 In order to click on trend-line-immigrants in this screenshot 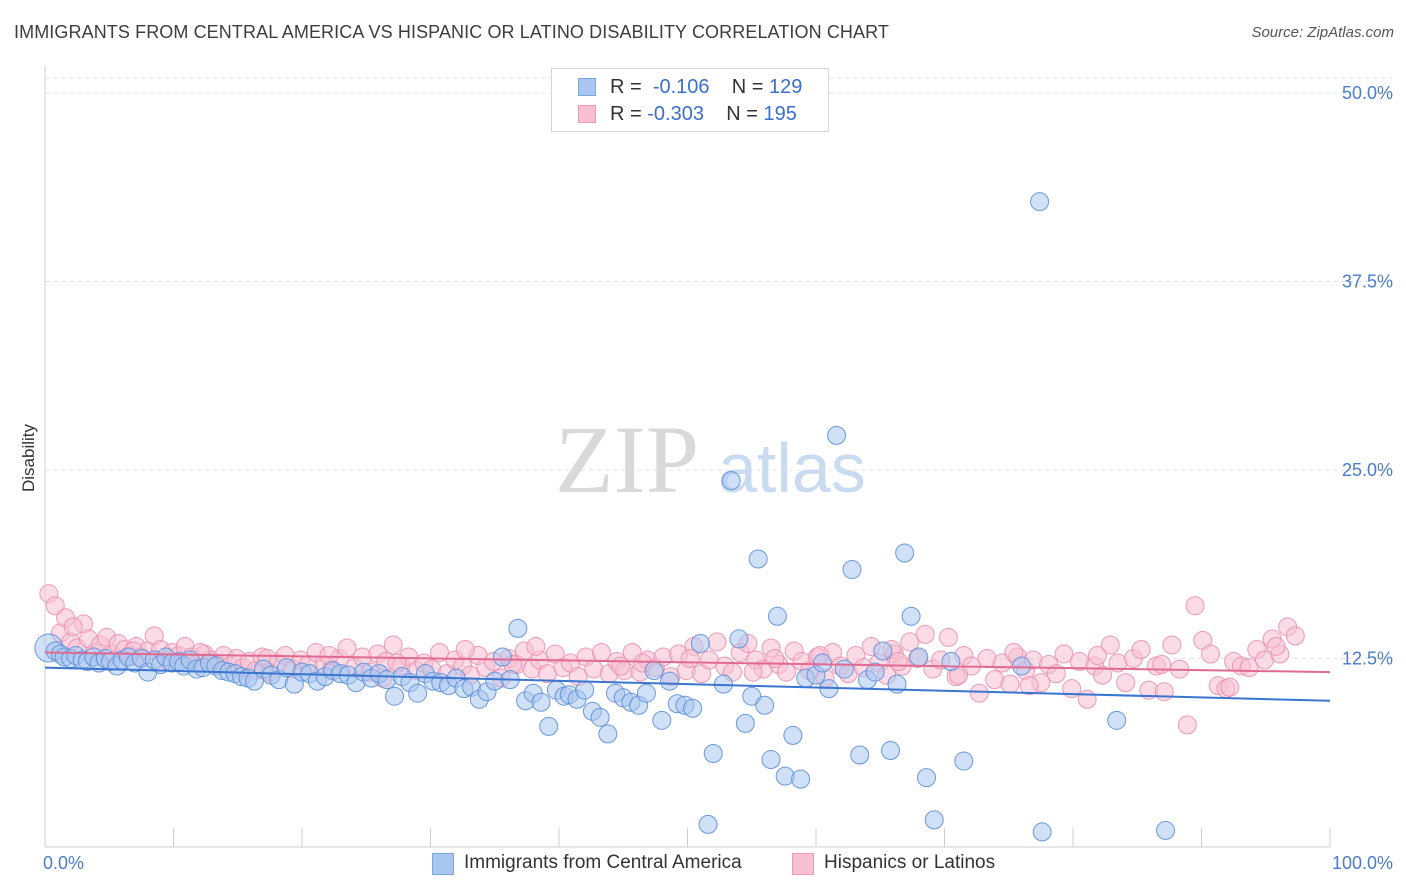, I will do `click(687, 684)`.